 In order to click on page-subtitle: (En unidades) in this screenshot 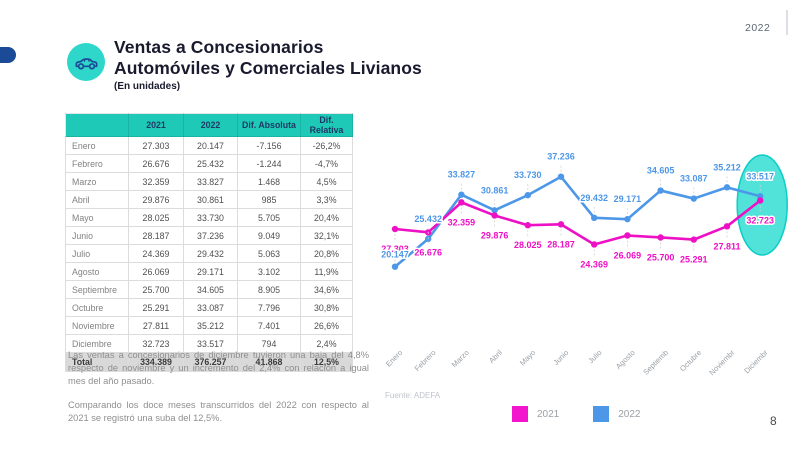, I will do `click(147, 86)`.